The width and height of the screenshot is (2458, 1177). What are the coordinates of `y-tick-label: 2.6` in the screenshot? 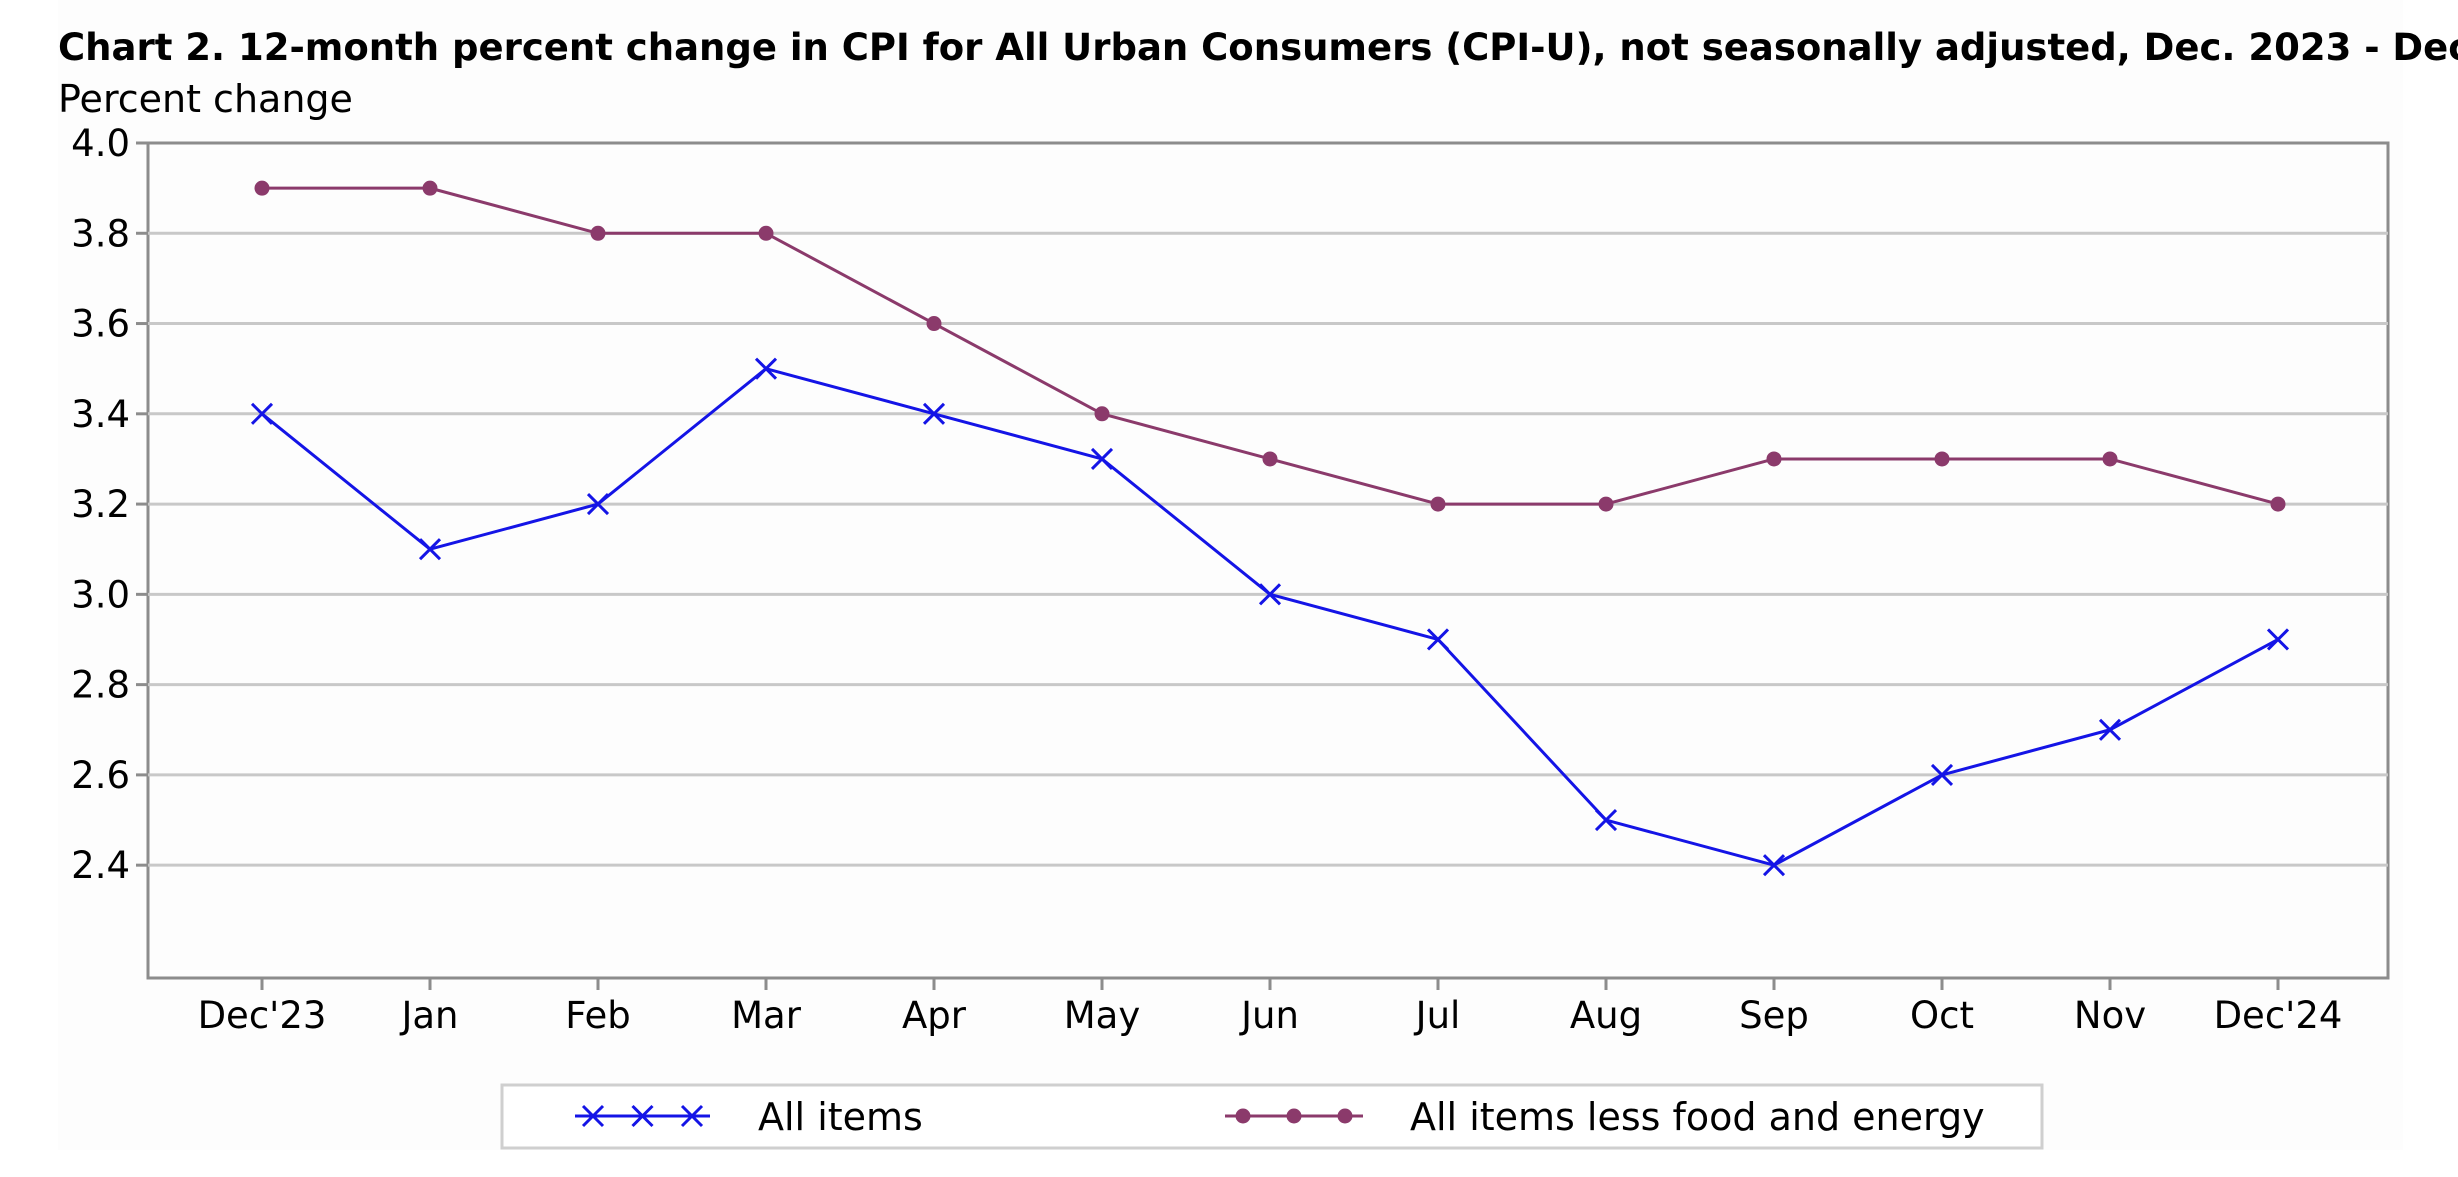 It's located at (100, 775).